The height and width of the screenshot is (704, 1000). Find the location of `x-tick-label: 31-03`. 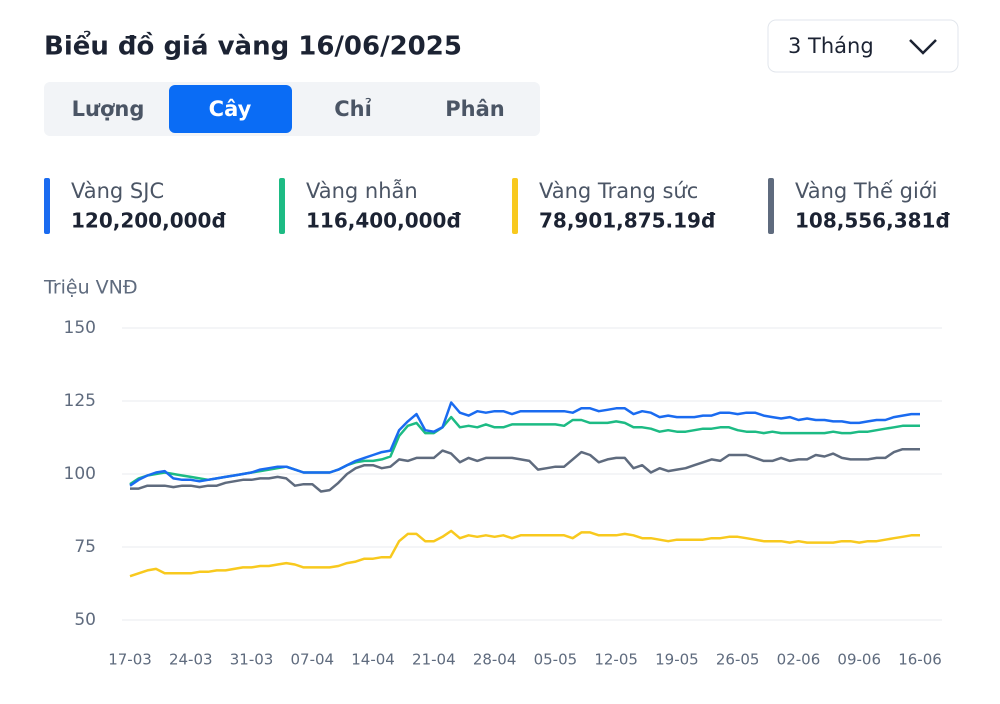

x-tick-label: 31-03 is located at coordinates (252, 660).